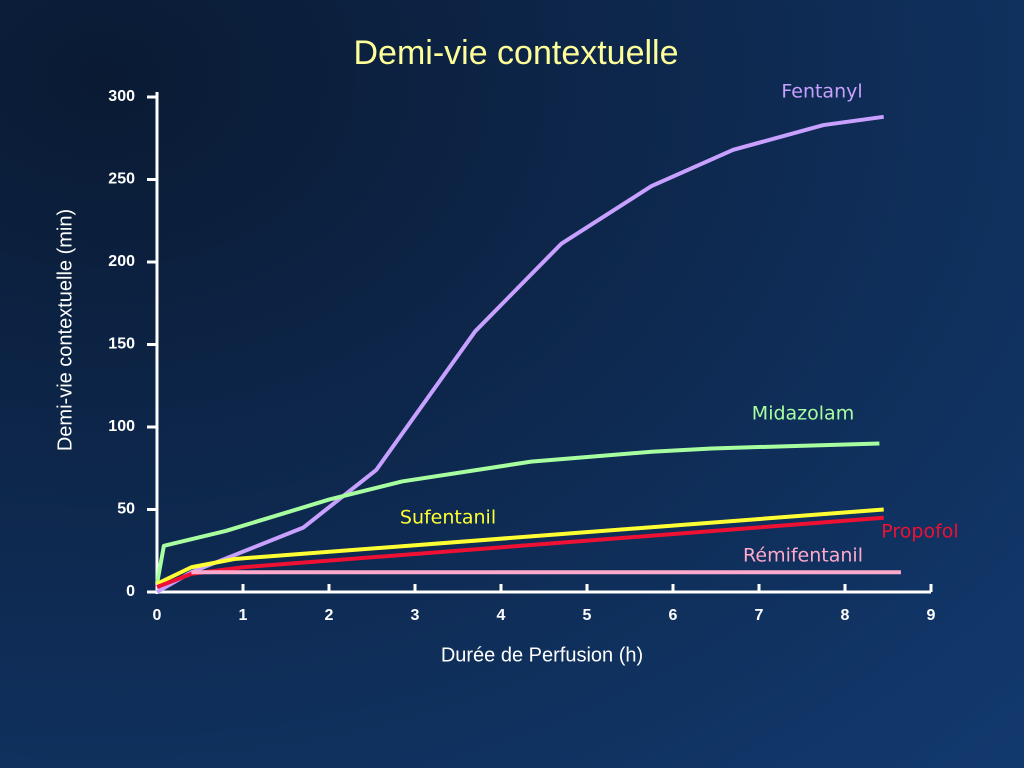 Image resolution: width=1024 pixels, height=768 pixels. I want to click on series-label: Sufentanil, so click(448, 518).